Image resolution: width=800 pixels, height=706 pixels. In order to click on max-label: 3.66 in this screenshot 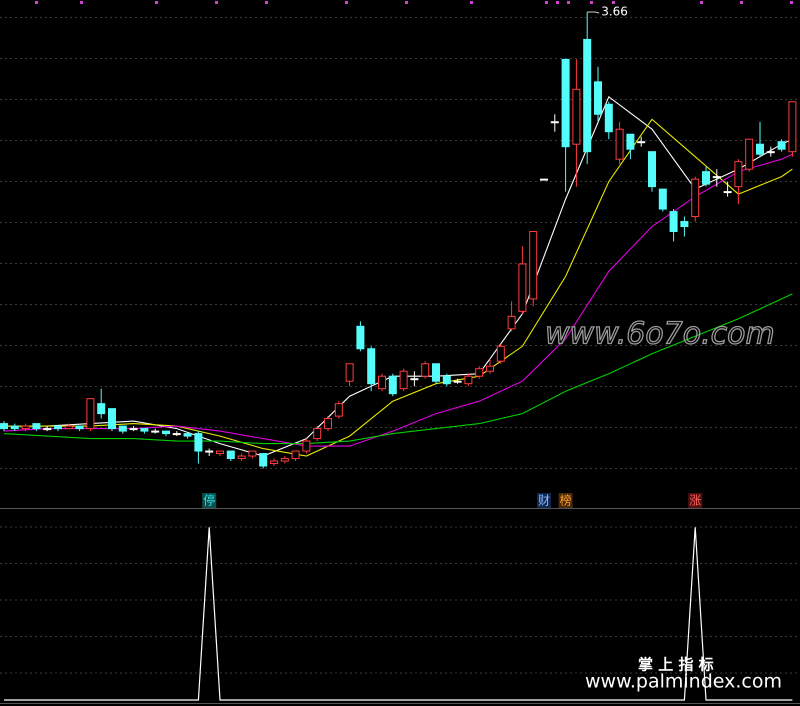, I will do `click(614, 11)`.